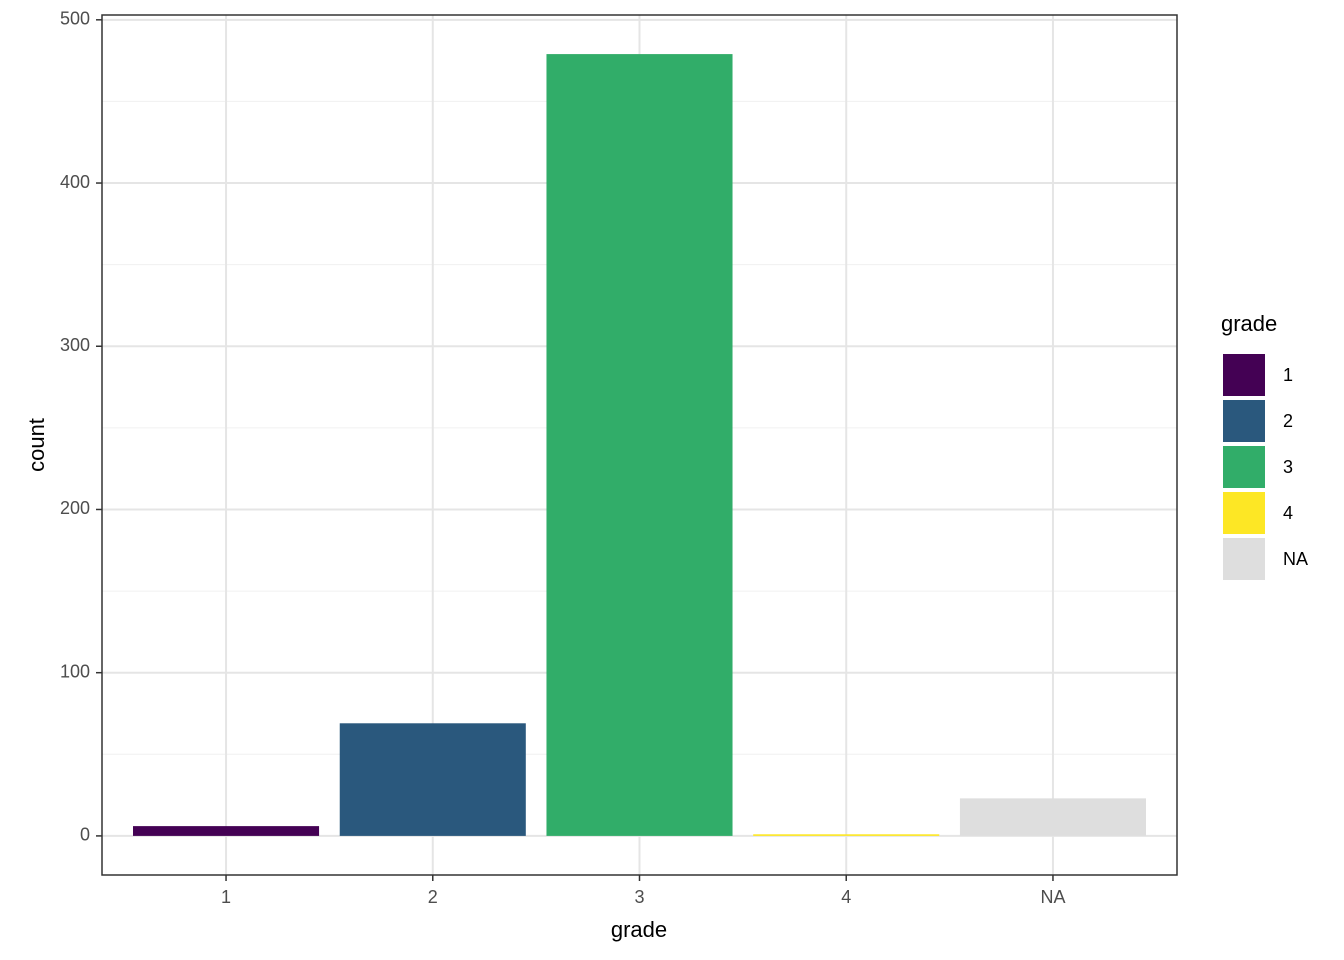  What do you see at coordinates (36, 445) in the screenshot?
I see `y-axis-title: count` at bounding box center [36, 445].